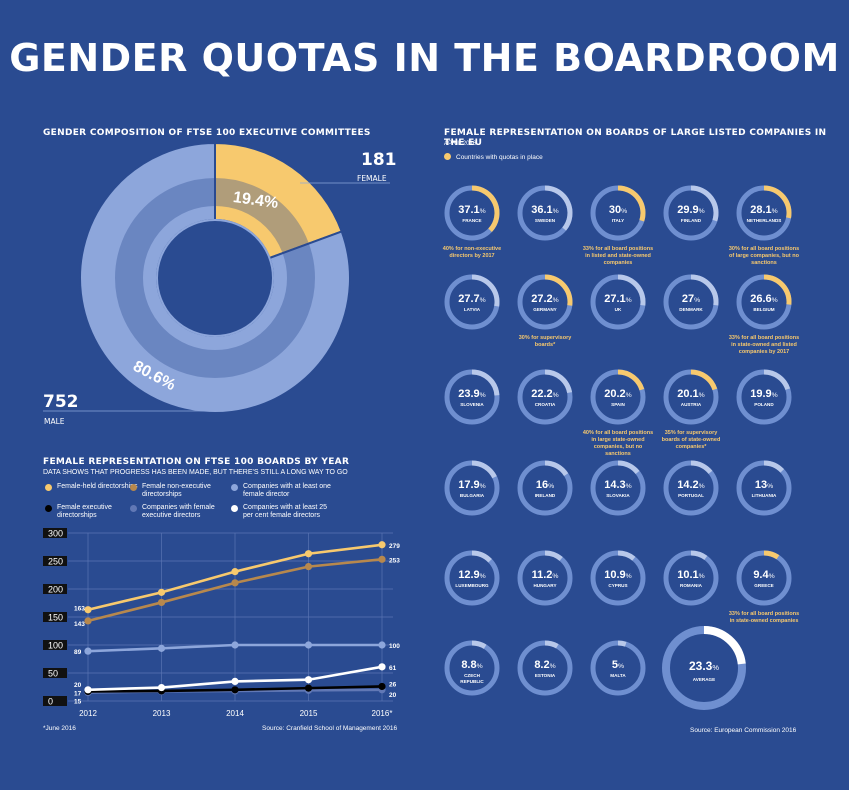 This screenshot has height=790, width=849. Describe the element at coordinates (55, 618) in the screenshot. I see `ytick-label: 150` at that location.